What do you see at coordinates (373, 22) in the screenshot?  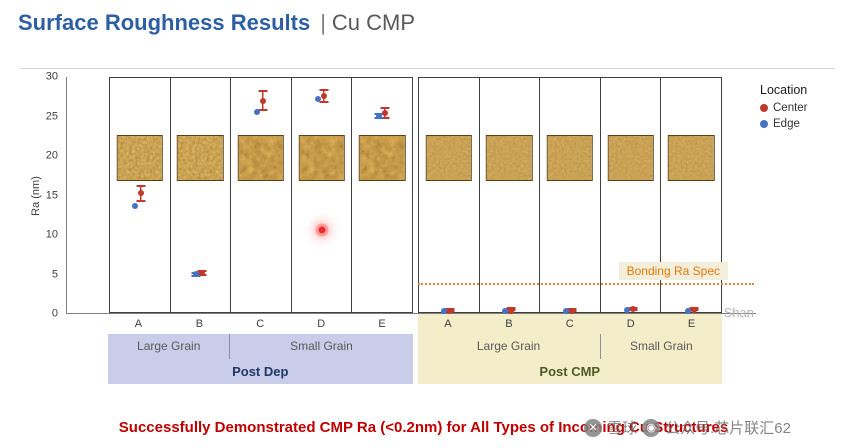 I see `page-subtitle: Cu CMP` at bounding box center [373, 22].